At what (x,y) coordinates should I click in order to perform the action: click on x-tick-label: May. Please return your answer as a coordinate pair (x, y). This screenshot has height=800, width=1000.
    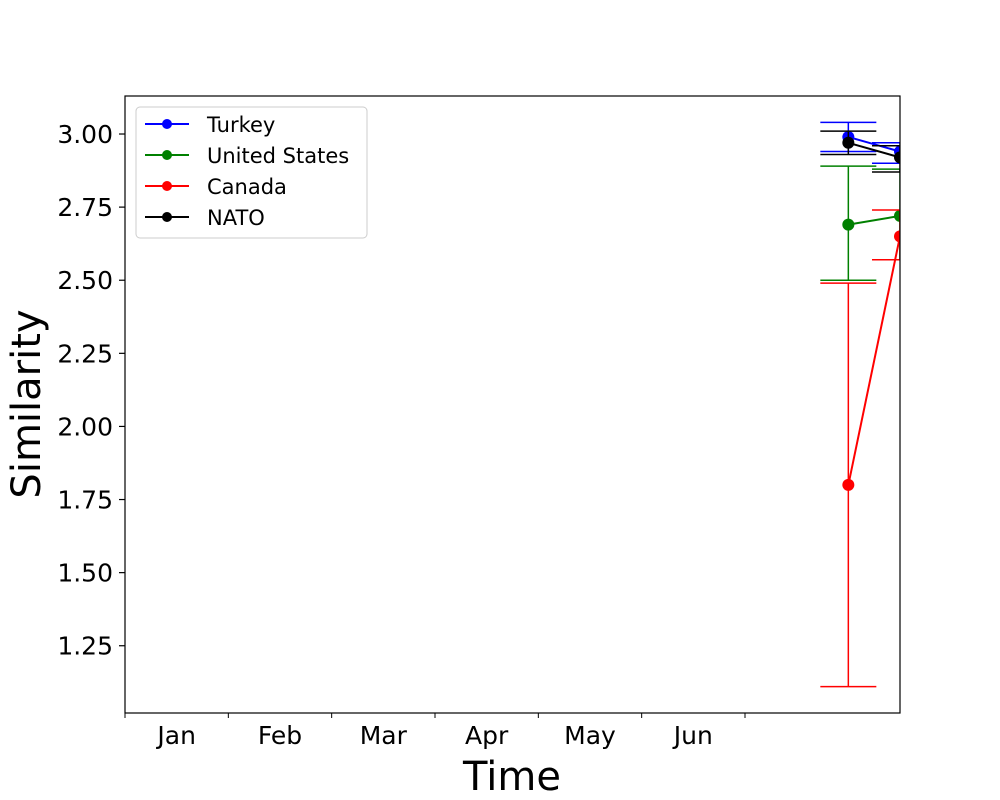
    Looking at the image, I should click on (590, 735).